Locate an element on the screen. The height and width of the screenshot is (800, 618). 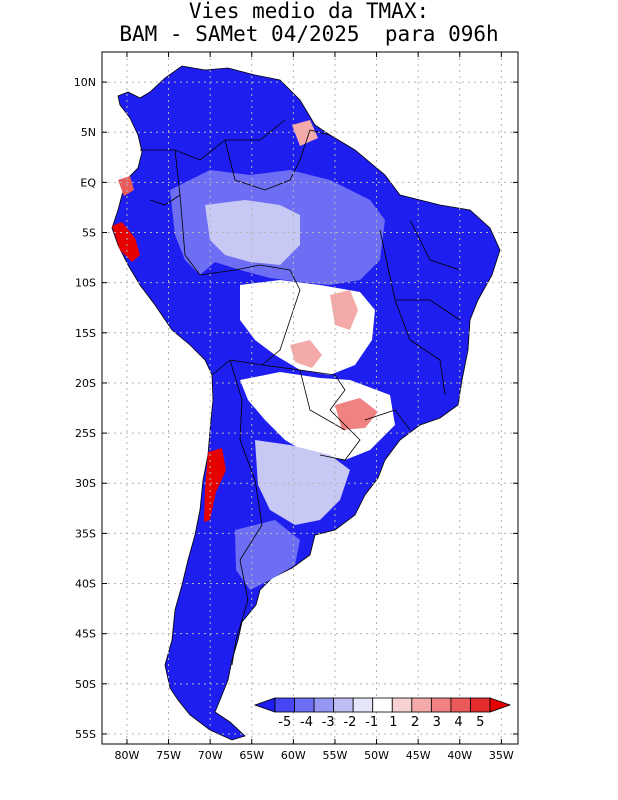
colorbar-label: 3 is located at coordinates (437, 722).